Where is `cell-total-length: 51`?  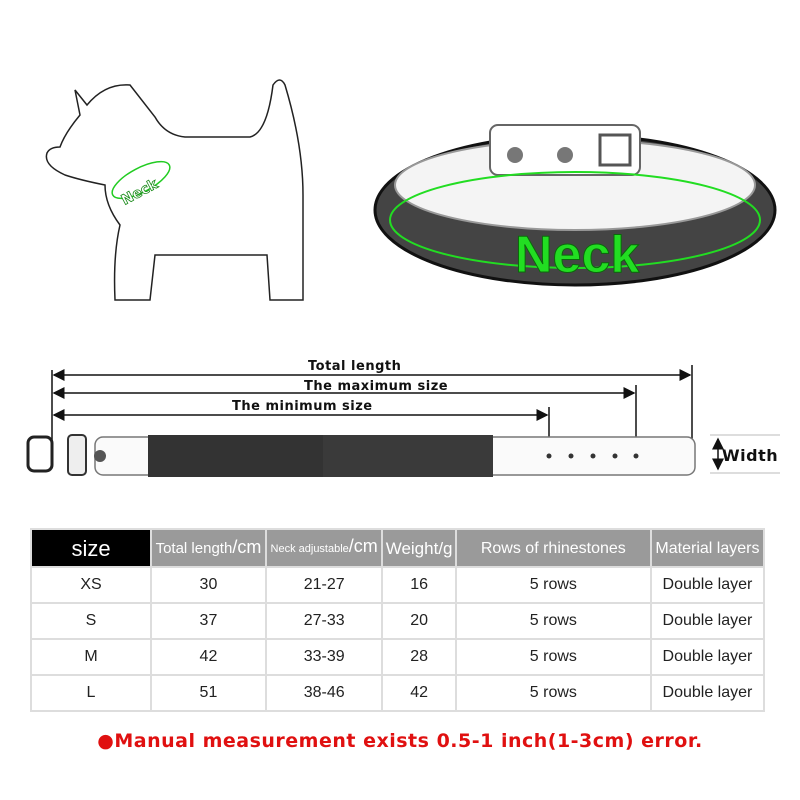 cell-total-length: 51 is located at coordinates (208, 693).